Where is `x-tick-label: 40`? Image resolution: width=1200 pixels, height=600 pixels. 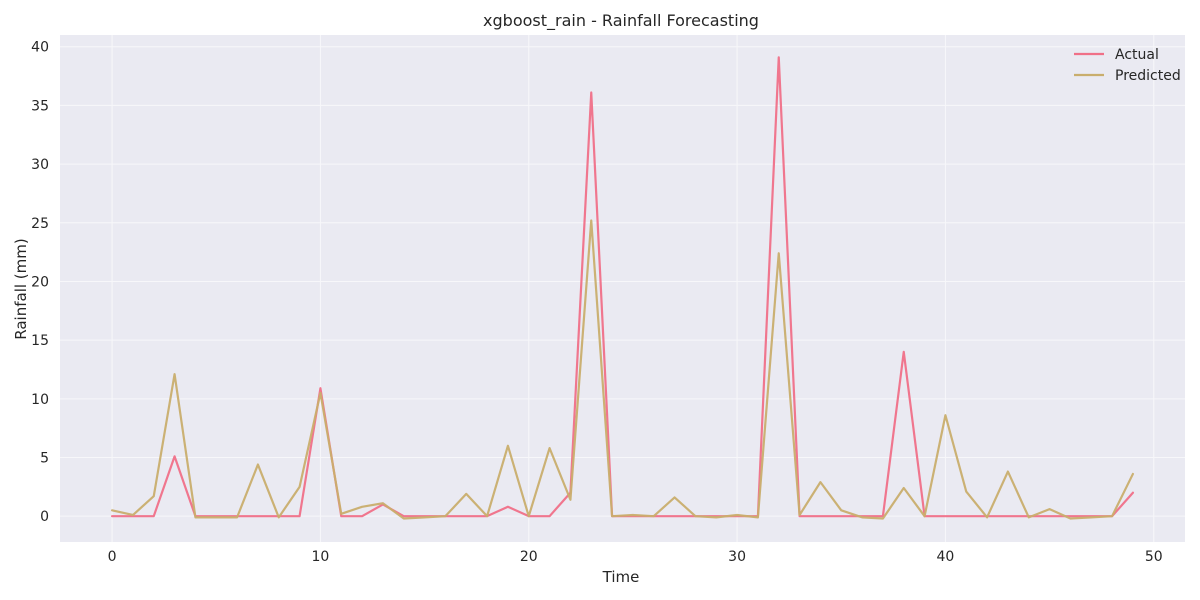
x-tick-label: 40 is located at coordinates (946, 557).